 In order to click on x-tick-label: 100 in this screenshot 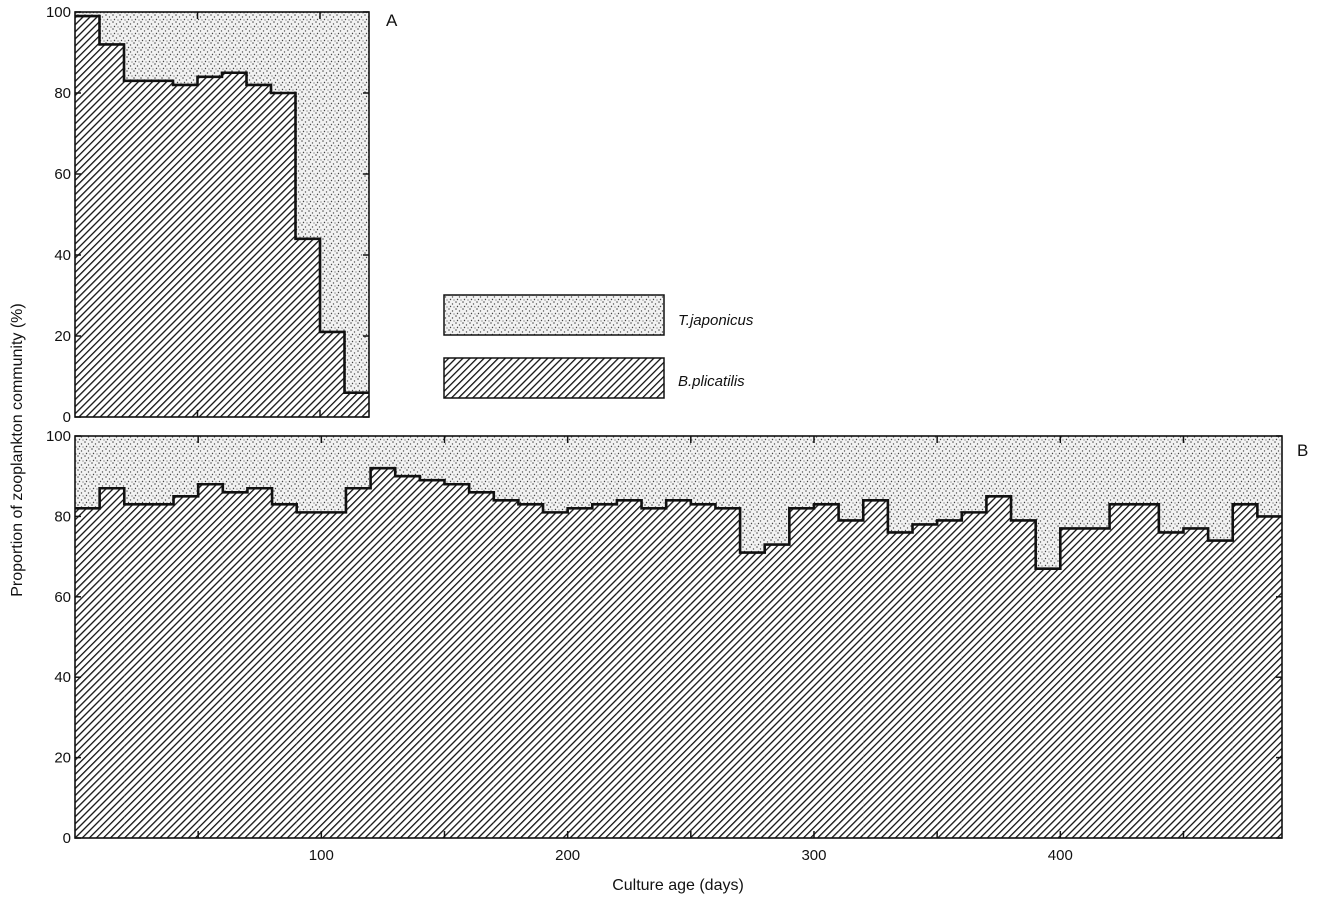, I will do `click(321, 855)`.